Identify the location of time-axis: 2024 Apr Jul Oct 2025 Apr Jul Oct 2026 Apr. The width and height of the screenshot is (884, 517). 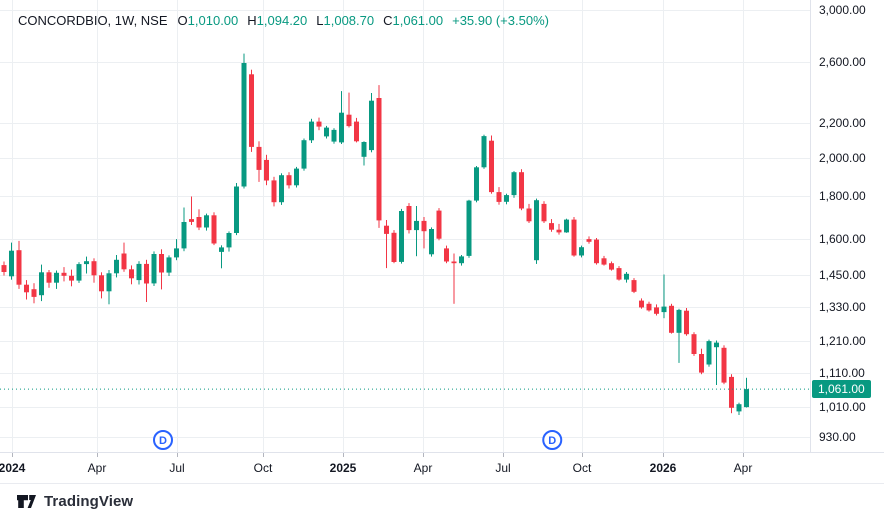
(442, 468).